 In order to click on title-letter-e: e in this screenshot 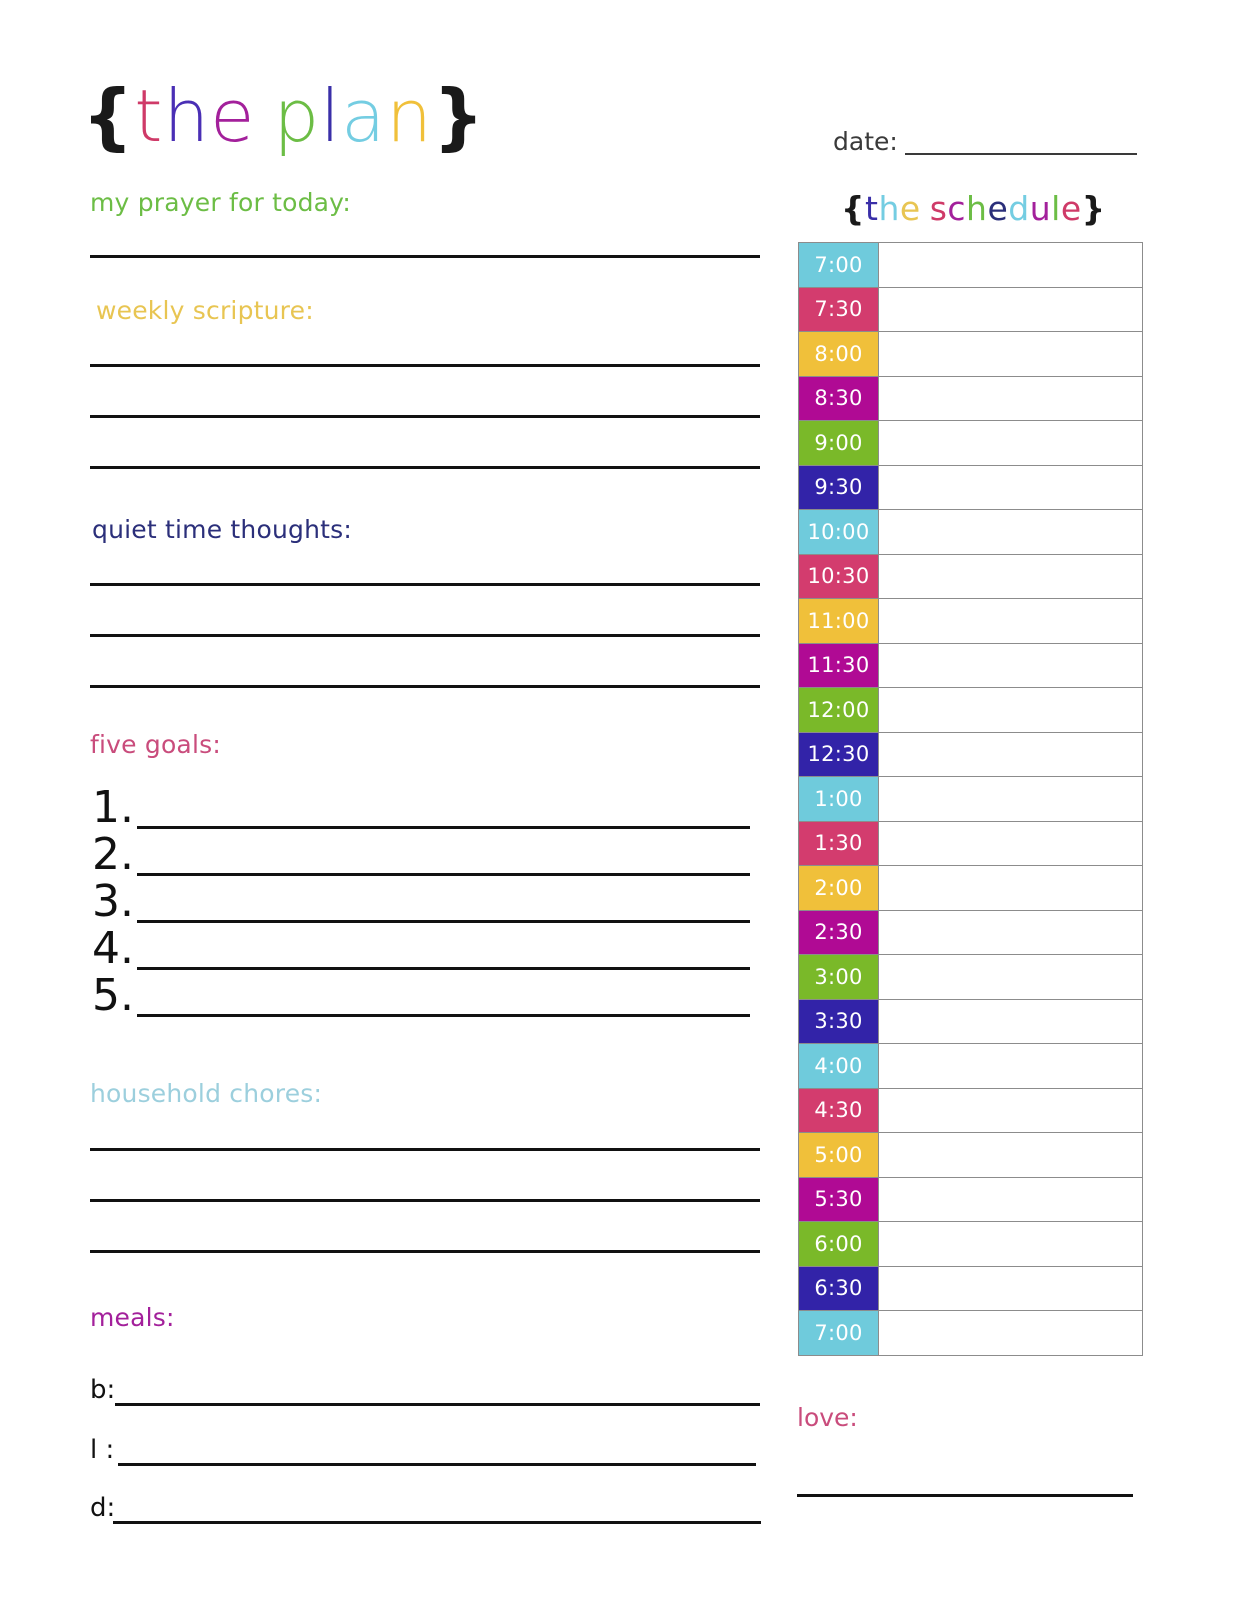, I will do `click(233, 116)`.